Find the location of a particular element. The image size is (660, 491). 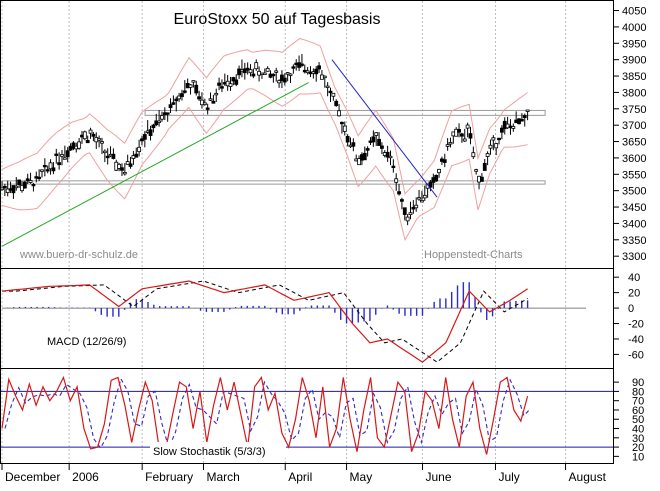

macd-line is located at coordinates (264, 321).